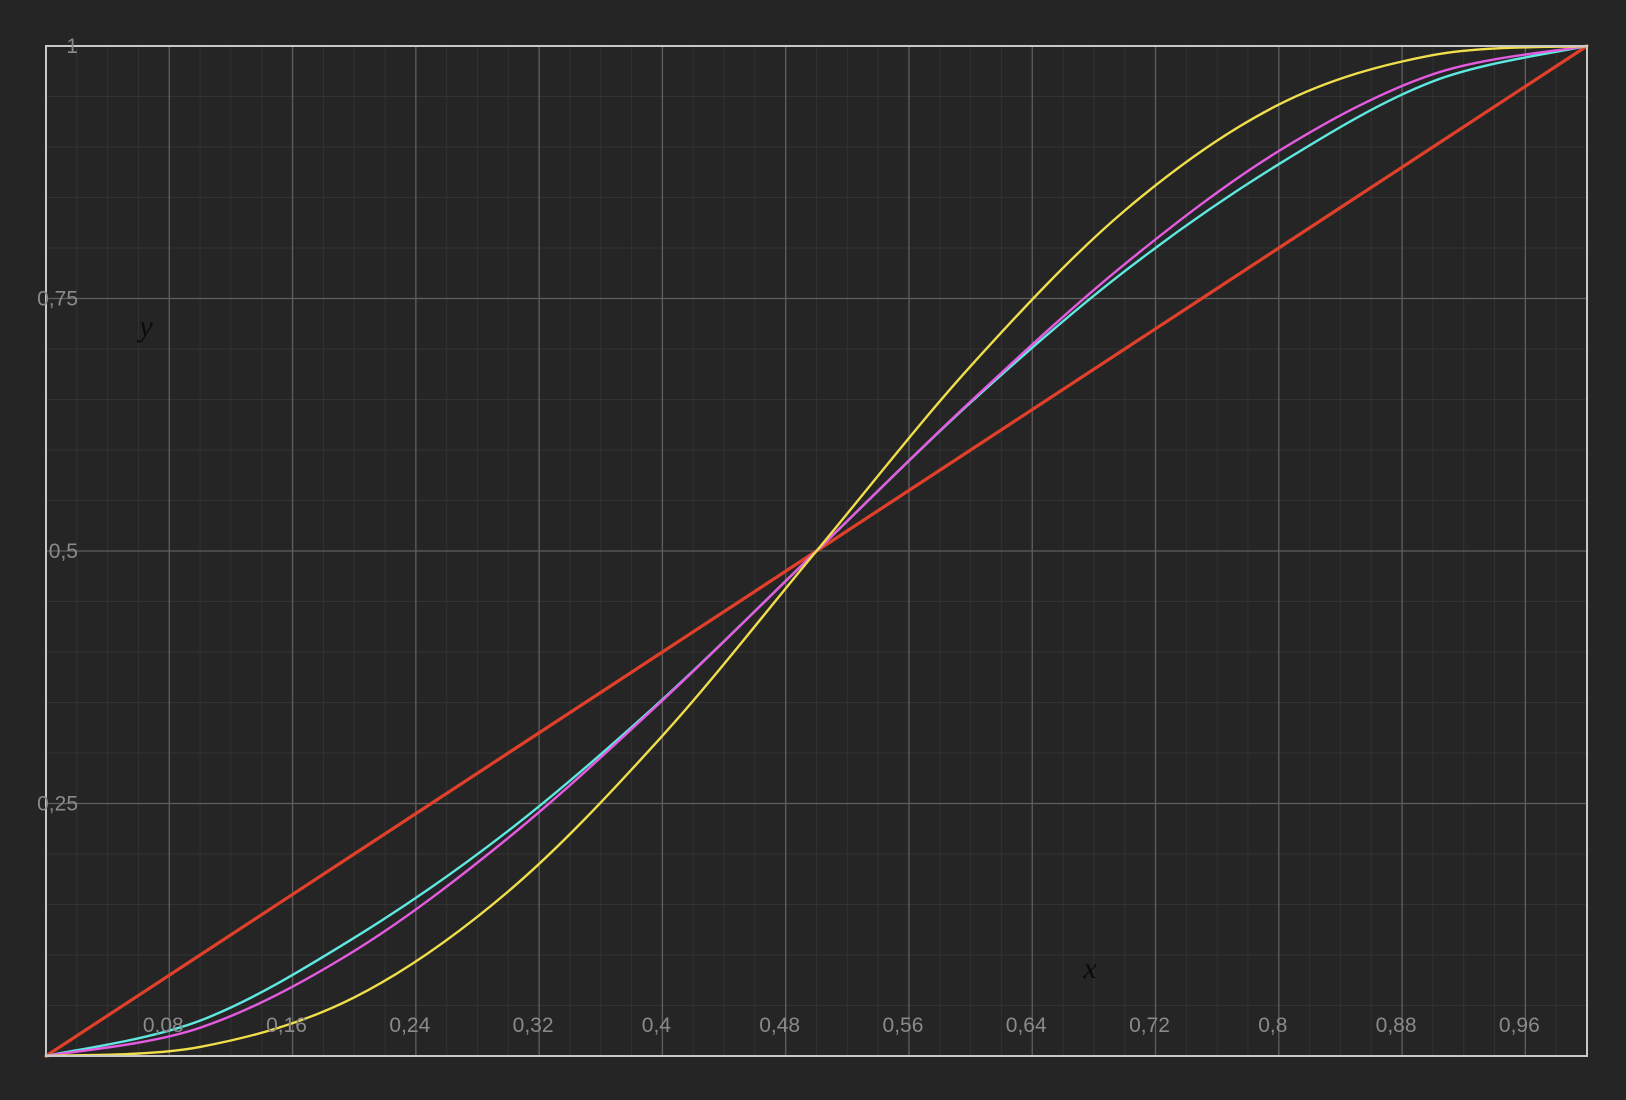 The image size is (1626, 1100). What do you see at coordinates (1519, 1025) in the screenshot?
I see `x-tick-label: 0,96` at bounding box center [1519, 1025].